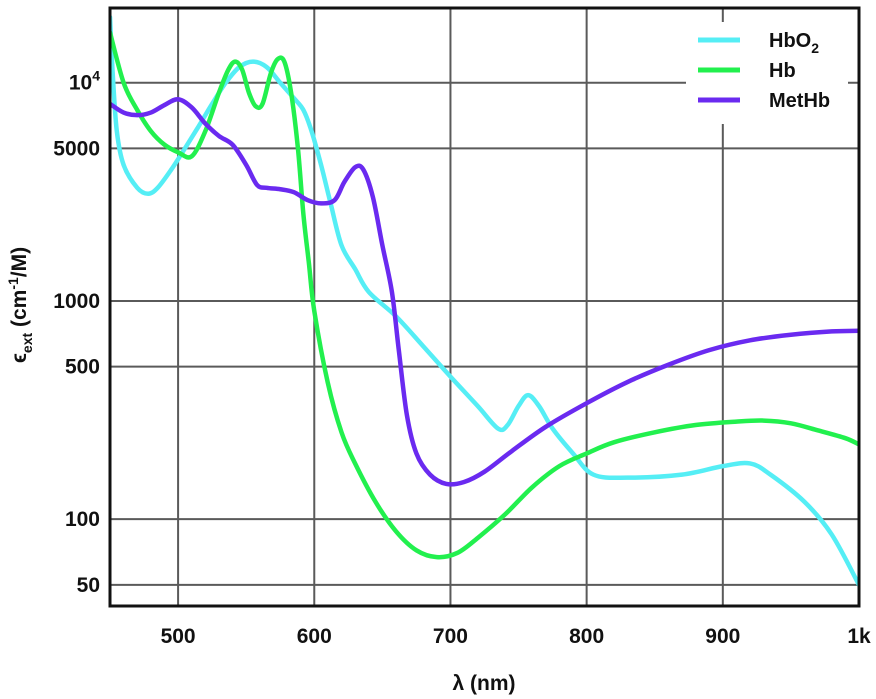 This screenshot has height=699, width=876. Describe the element at coordinates (794, 43) in the screenshot. I see `legend-label-hbo2: HbO2` at that location.